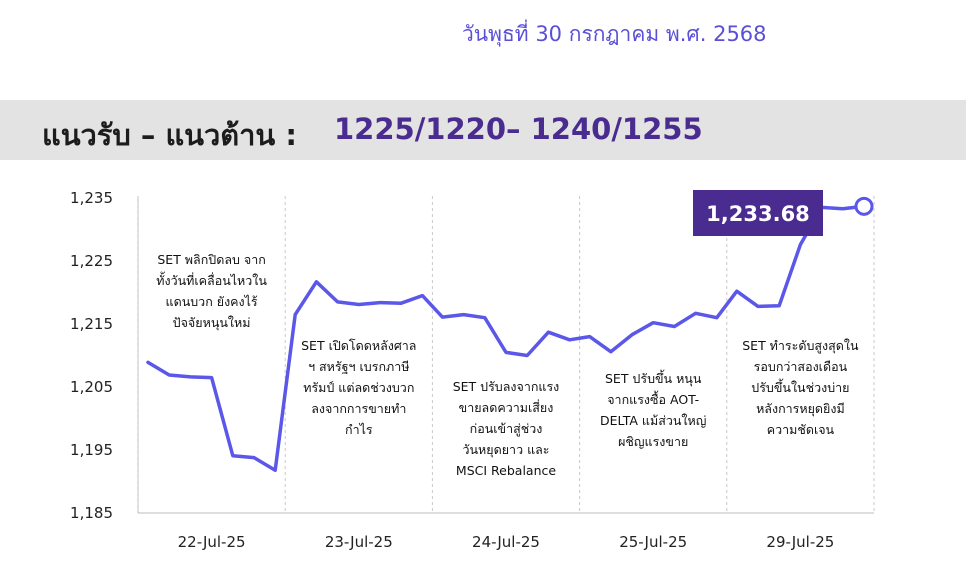  I want to click on support-resistance-band: แนวรับ – แนวต้าน : 1225/1220– 1240/1255, so click(483, 130).